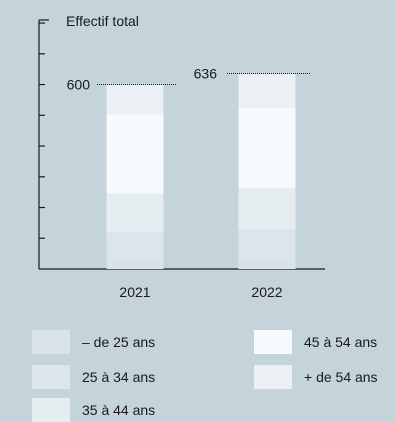 The image size is (395, 422). I want to click on total-label-2021: 600, so click(79, 85).